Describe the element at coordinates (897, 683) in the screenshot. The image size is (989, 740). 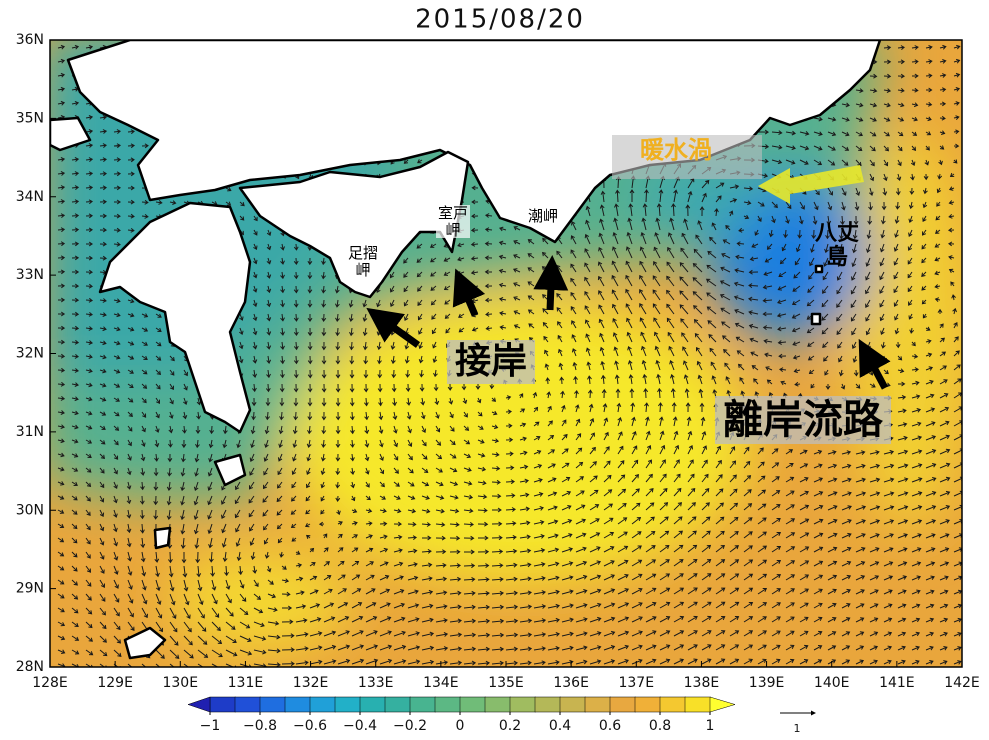
I see `lon-tick-label: 141E` at that location.